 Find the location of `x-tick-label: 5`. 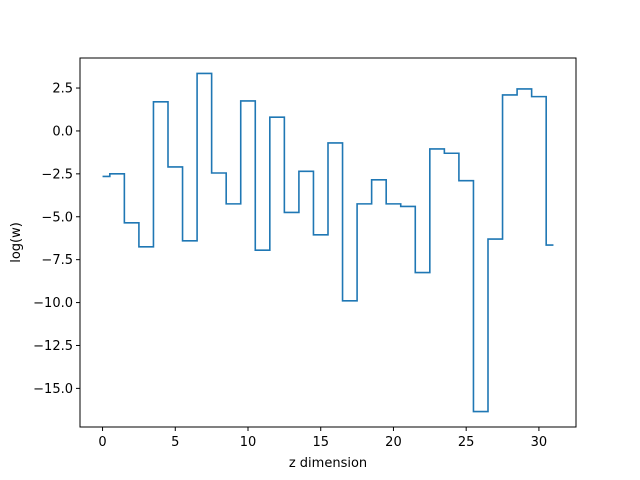

x-tick-label: 5 is located at coordinates (175, 442).